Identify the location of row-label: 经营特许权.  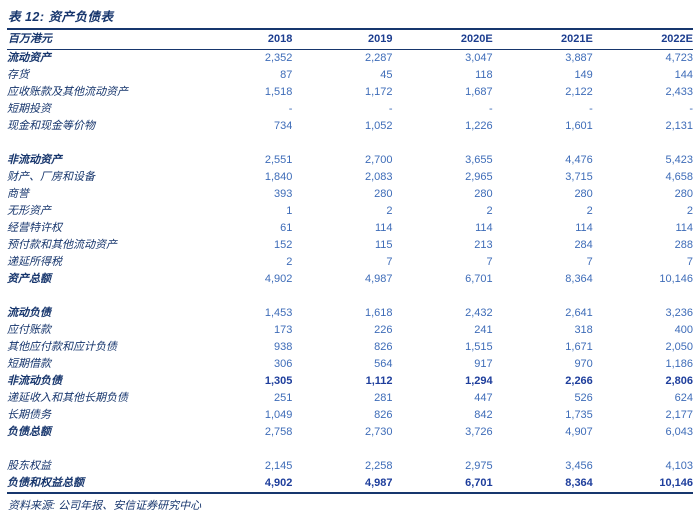
(34, 228).